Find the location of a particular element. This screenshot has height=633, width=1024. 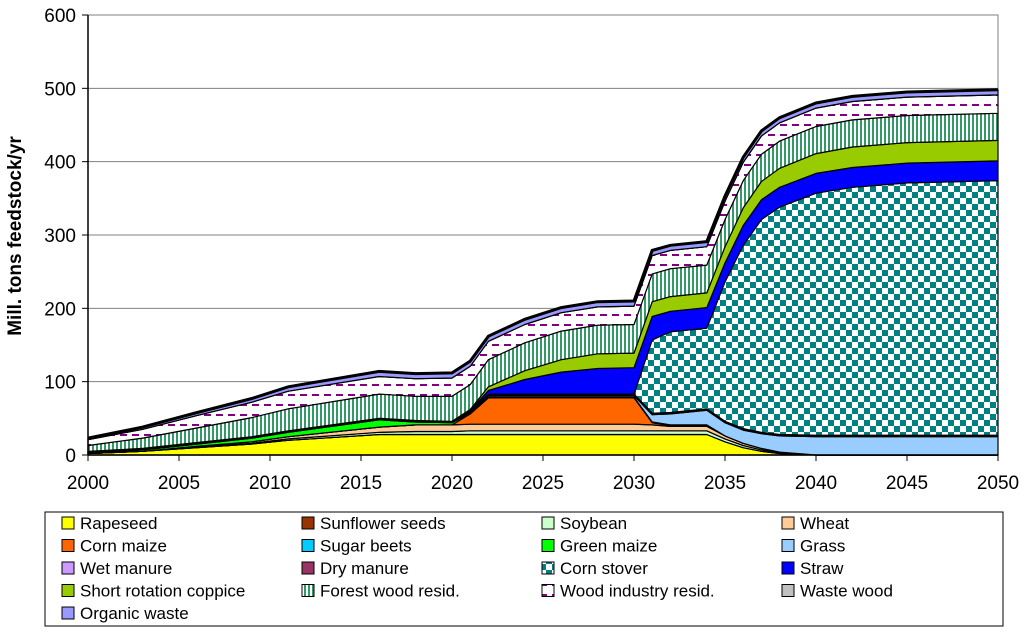

legend-label: Rapeseed is located at coordinates (119, 523).